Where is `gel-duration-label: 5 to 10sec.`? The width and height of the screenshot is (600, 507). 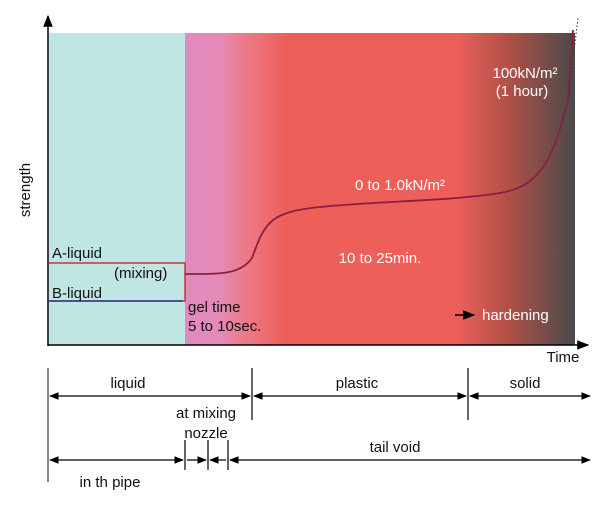 gel-duration-label: 5 to 10sec. is located at coordinates (224, 326).